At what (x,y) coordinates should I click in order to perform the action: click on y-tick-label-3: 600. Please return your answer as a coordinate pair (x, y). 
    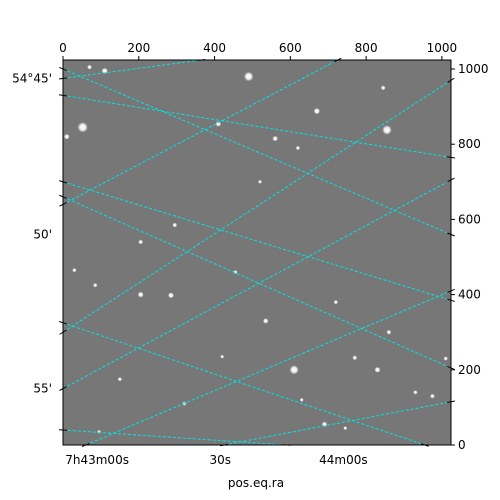
    Looking at the image, I should click on (469, 219).